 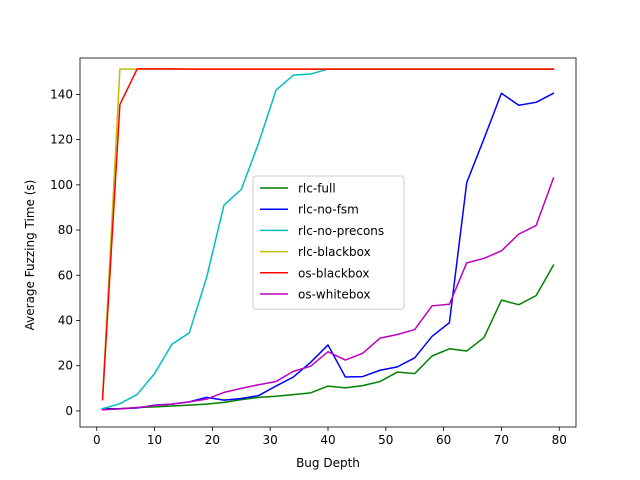 What do you see at coordinates (65, 366) in the screenshot?
I see `y-tick-label: 20` at bounding box center [65, 366].